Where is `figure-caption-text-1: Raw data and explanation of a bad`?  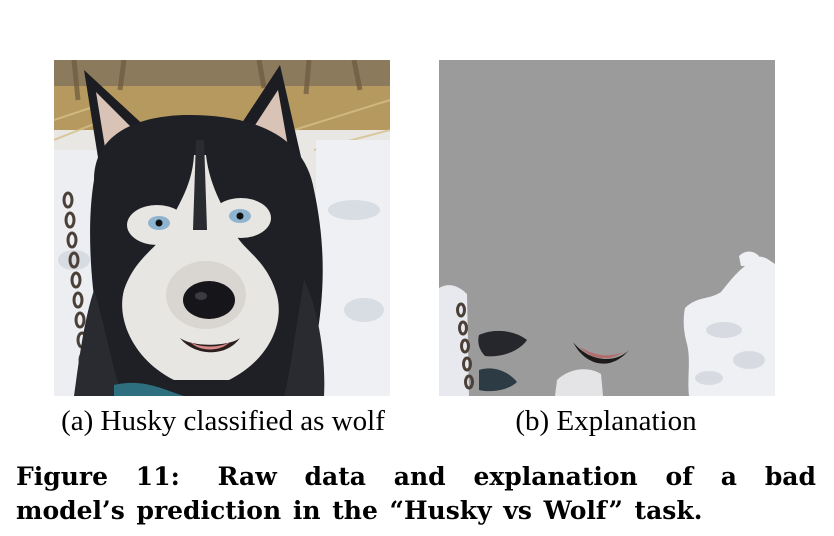 figure-caption-text-1: Raw data and explanation of a bad is located at coordinates (516, 476).